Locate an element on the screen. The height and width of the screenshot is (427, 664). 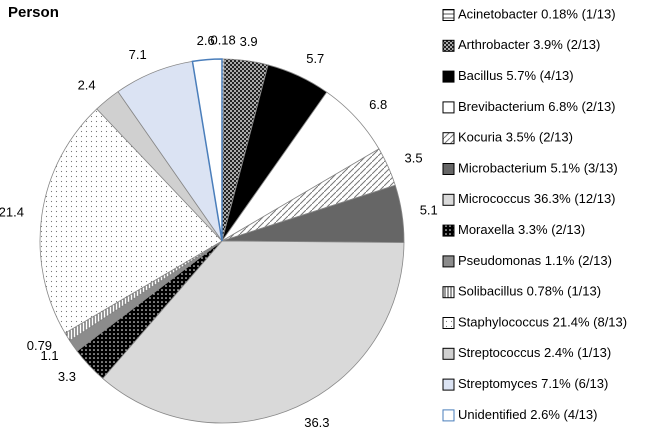
legend-label: Bacillus 5.7% (4/13) is located at coordinates (516, 75).